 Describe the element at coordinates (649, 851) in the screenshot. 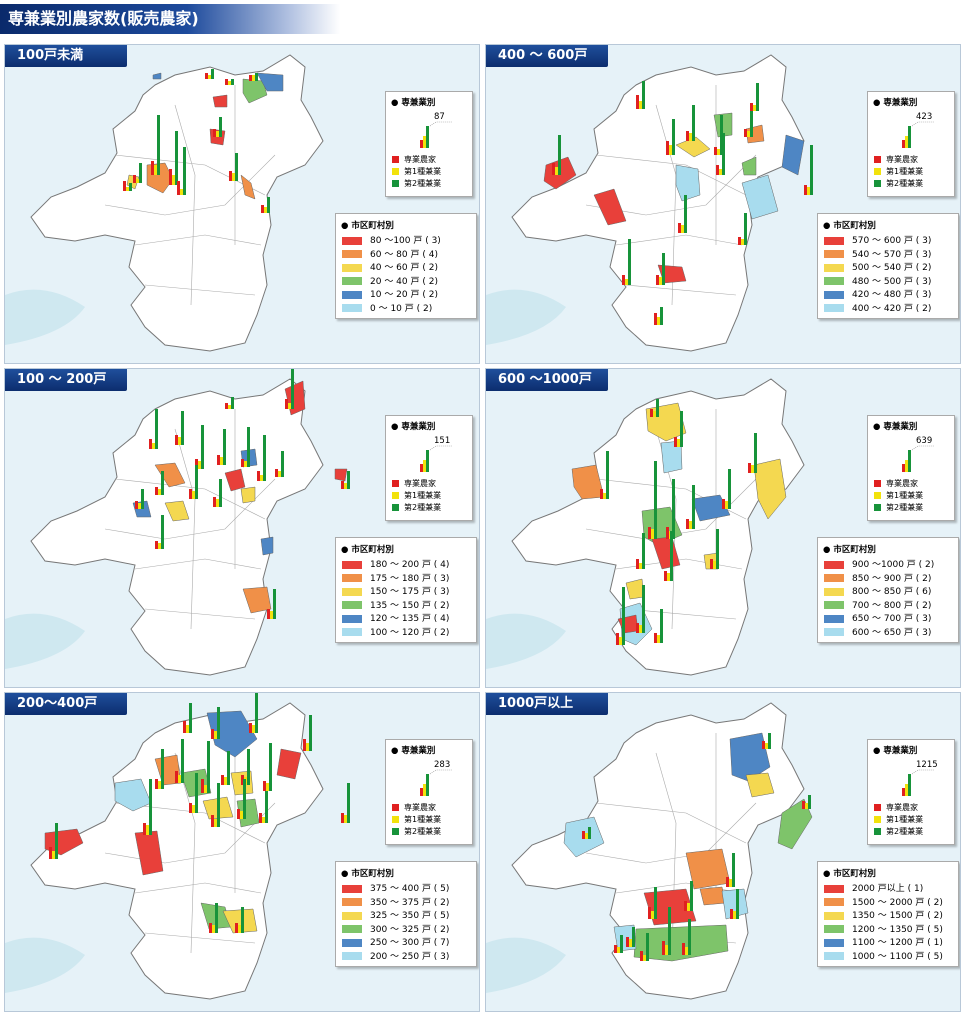

I see `prefecture-map` at that location.